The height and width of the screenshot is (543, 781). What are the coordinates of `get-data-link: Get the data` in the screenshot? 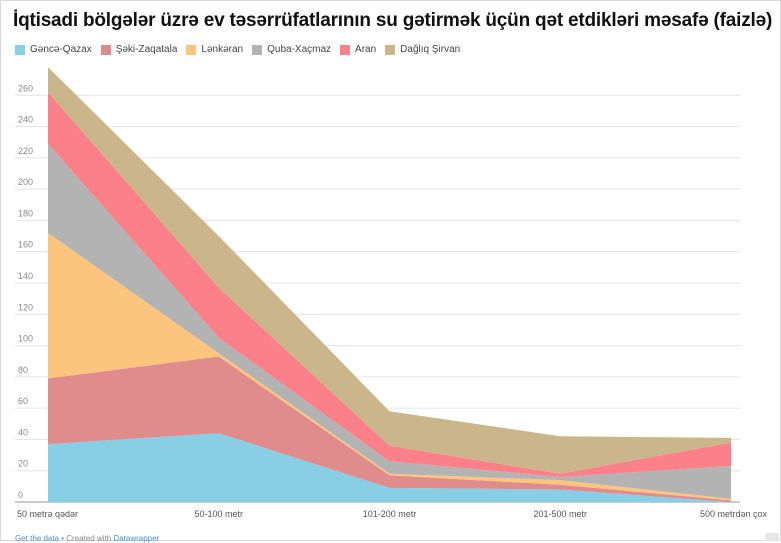 It's located at (37, 538).